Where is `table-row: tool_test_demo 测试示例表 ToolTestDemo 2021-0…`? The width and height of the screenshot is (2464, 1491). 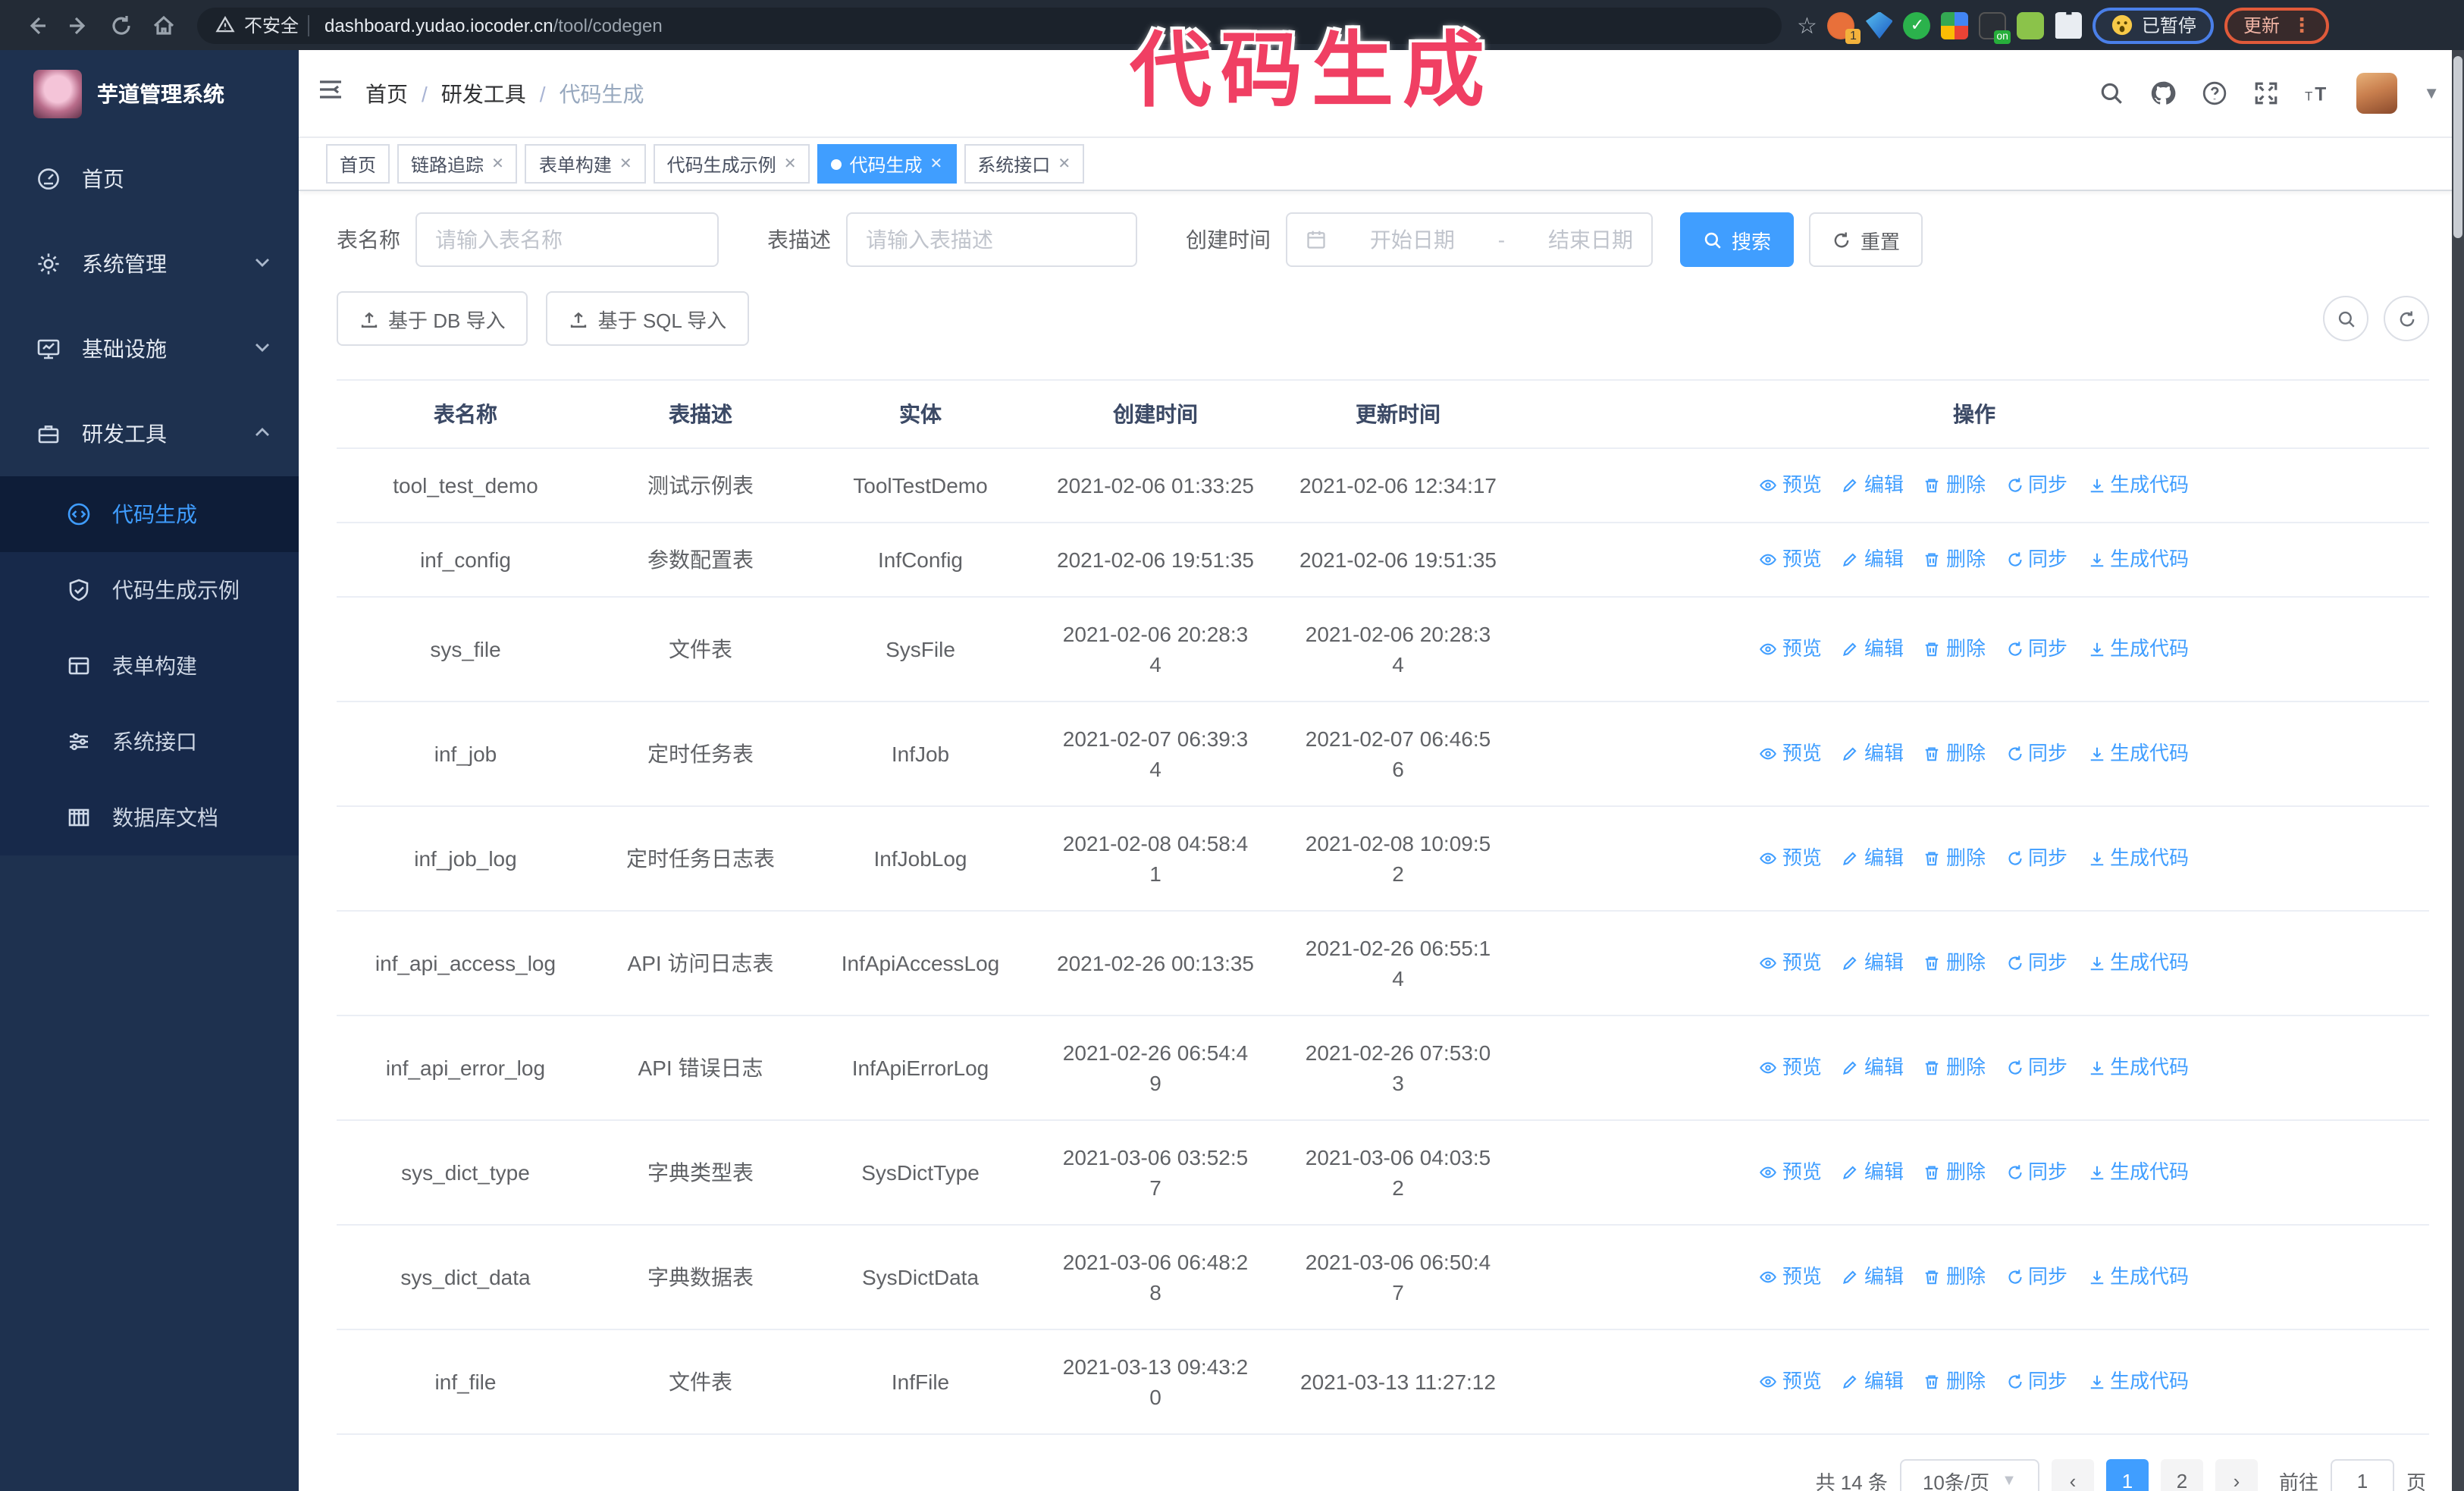 table-row: tool_test_demo 测试示例表 ToolTestDemo 2021-0… is located at coordinates (1383, 485).